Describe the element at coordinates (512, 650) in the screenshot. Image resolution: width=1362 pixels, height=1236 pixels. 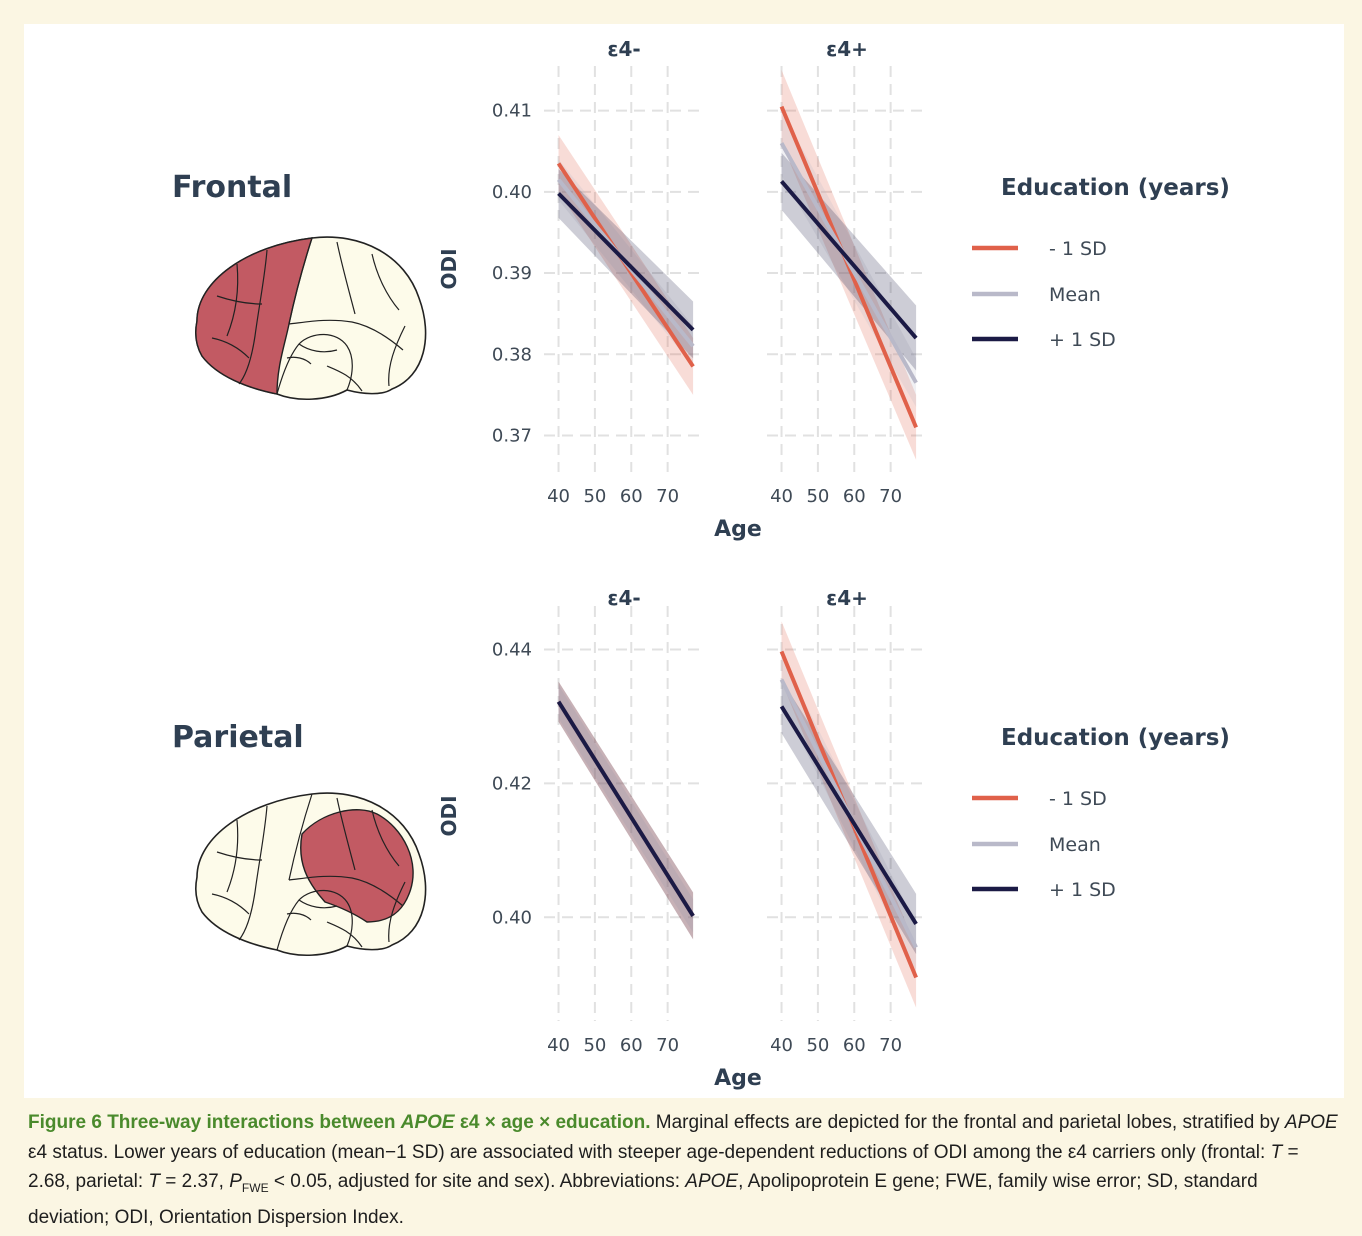
I see `y-tick-label: 0.44` at that location.